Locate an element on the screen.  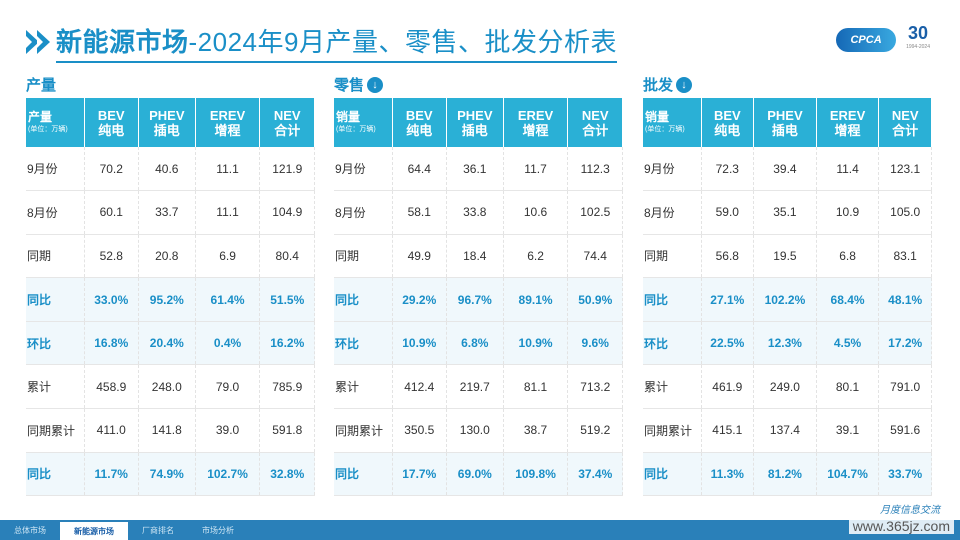
table-cell: 219.7 is located at coordinates (475, 387).